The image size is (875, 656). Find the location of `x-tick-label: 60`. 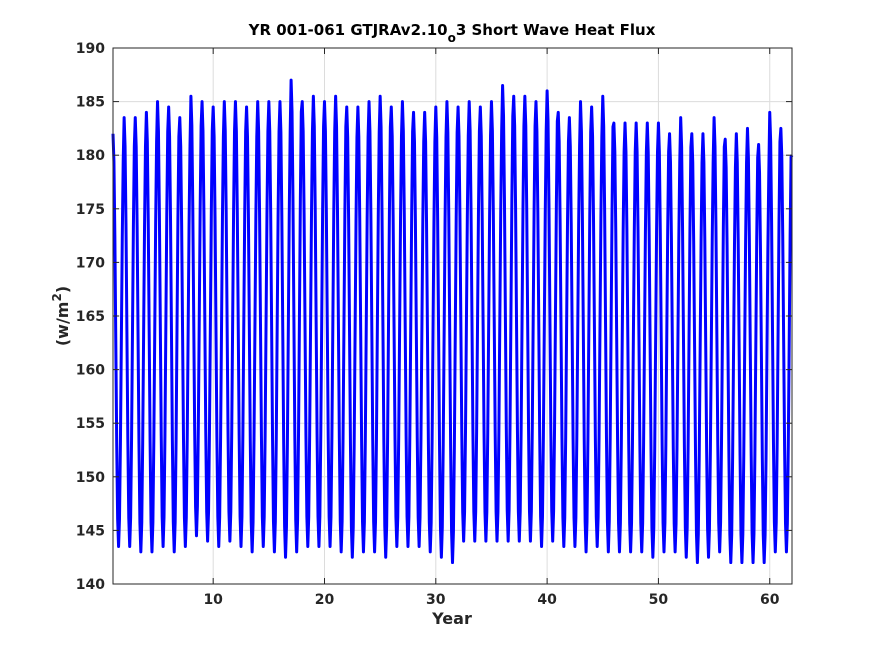

x-tick-label: 60 is located at coordinates (770, 600).